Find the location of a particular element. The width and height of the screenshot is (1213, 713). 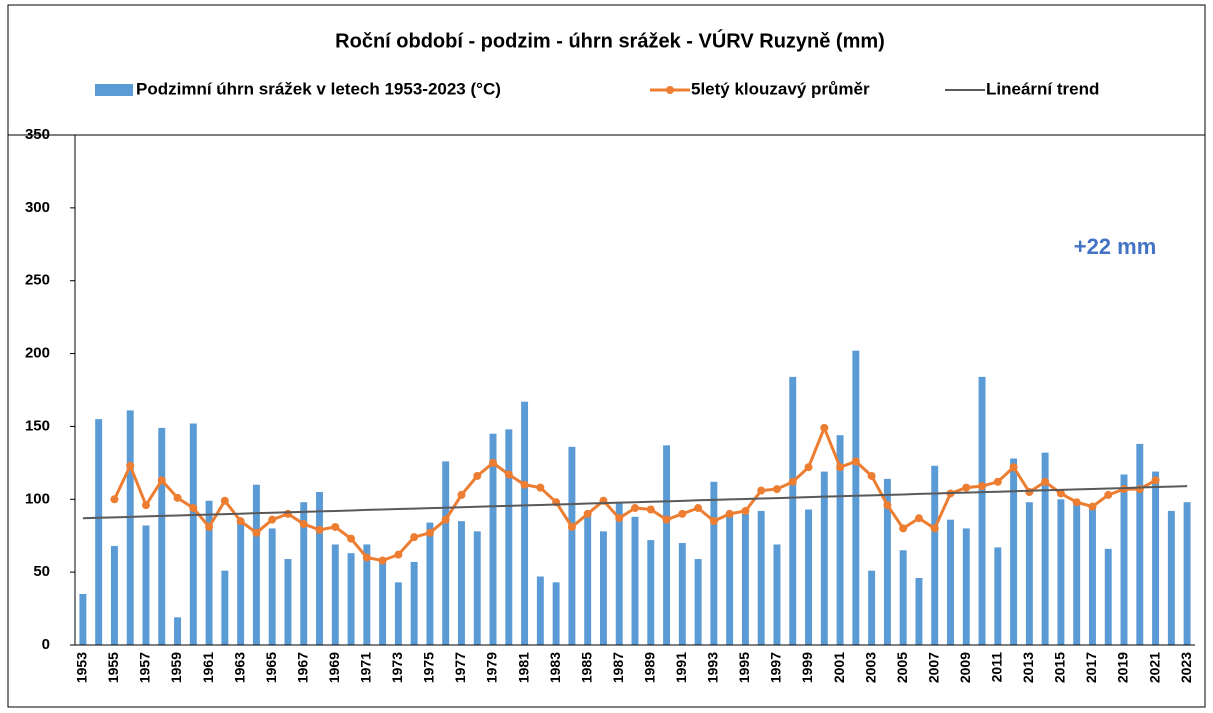

x-tick-label: 1953 is located at coordinates (82, 667).